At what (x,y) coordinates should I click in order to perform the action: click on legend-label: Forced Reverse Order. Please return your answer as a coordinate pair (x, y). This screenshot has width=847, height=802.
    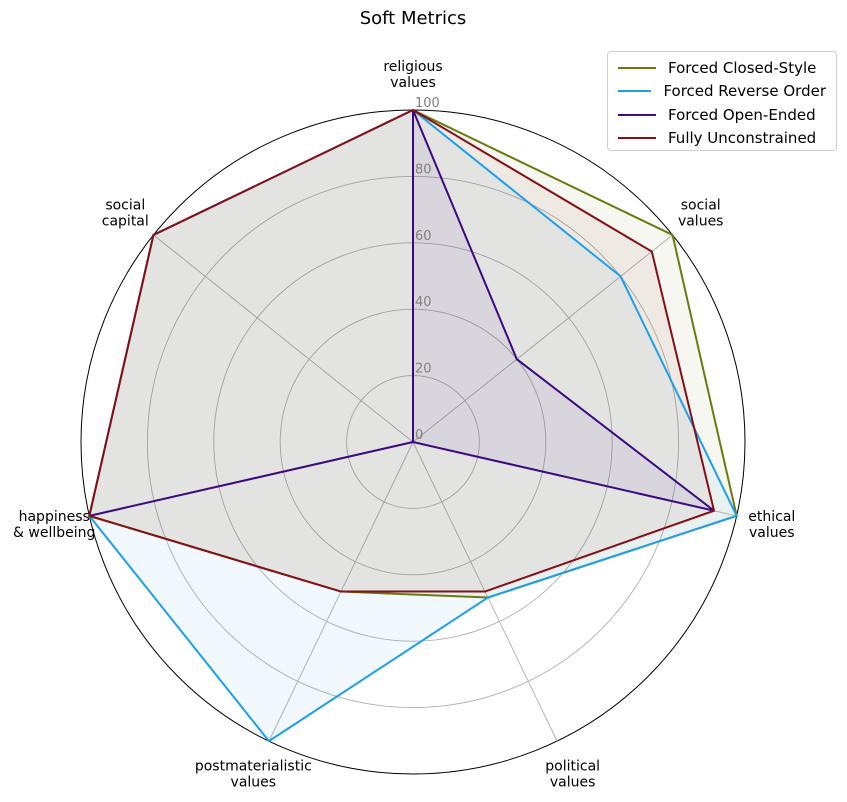
    Looking at the image, I should click on (744, 91).